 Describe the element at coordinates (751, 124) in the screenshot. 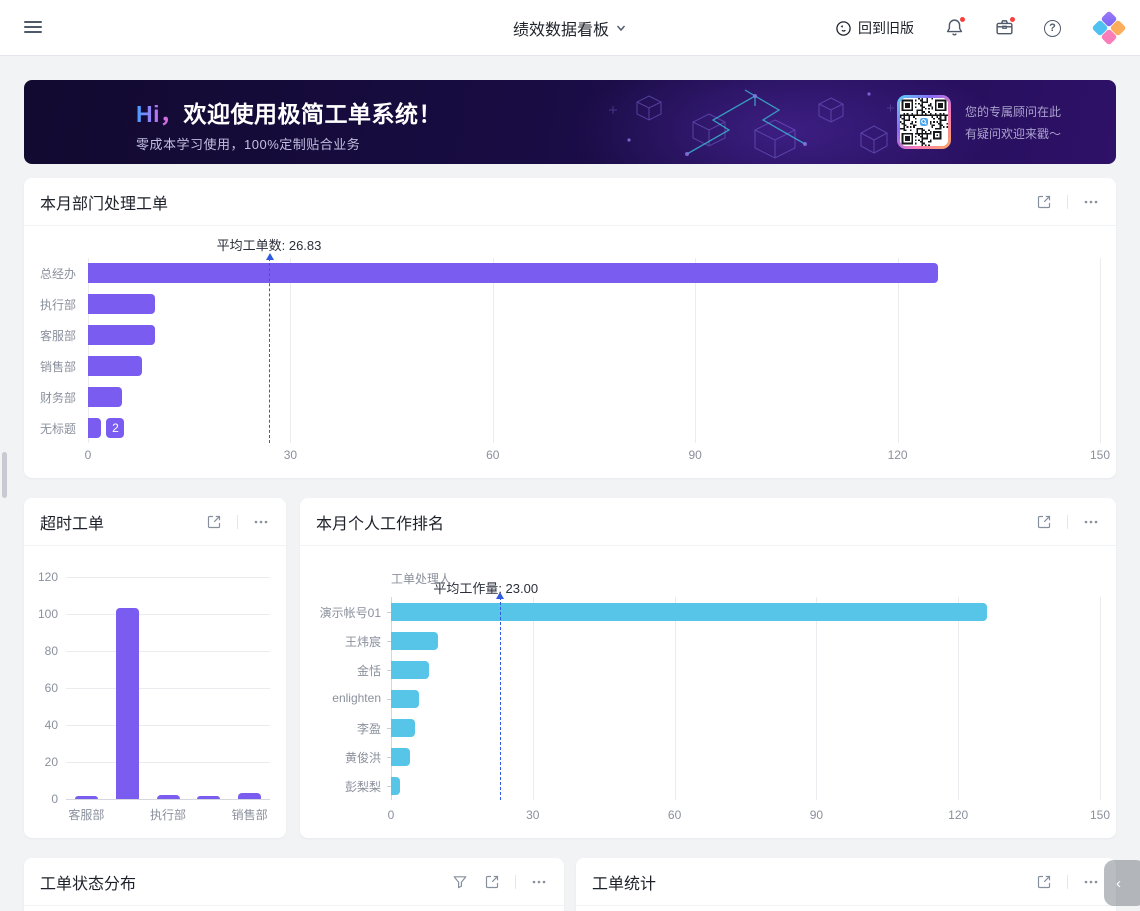

I see `banner-illustration` at that location.